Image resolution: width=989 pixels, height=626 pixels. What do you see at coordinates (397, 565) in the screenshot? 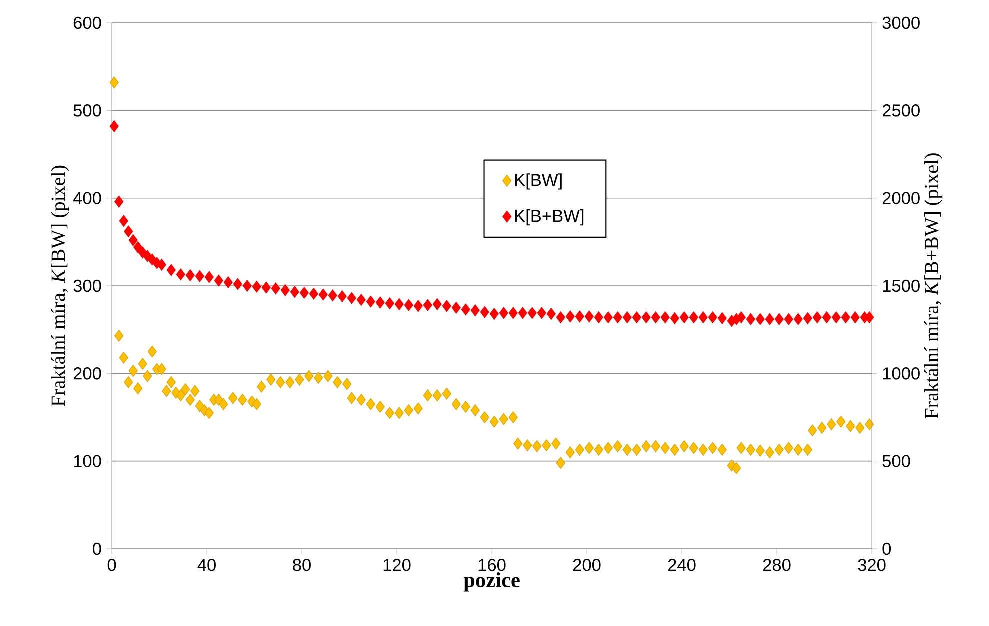
I see `x-tick-label: 120` at bounding box center [397, 565].